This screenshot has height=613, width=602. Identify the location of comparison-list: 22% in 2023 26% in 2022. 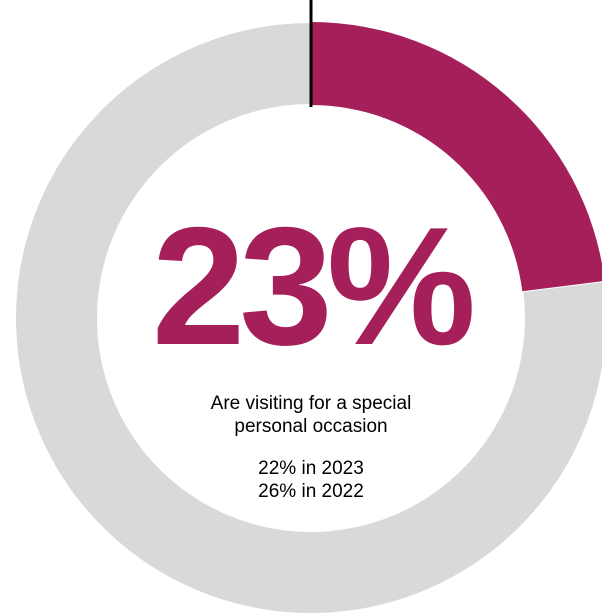
(301, 480).